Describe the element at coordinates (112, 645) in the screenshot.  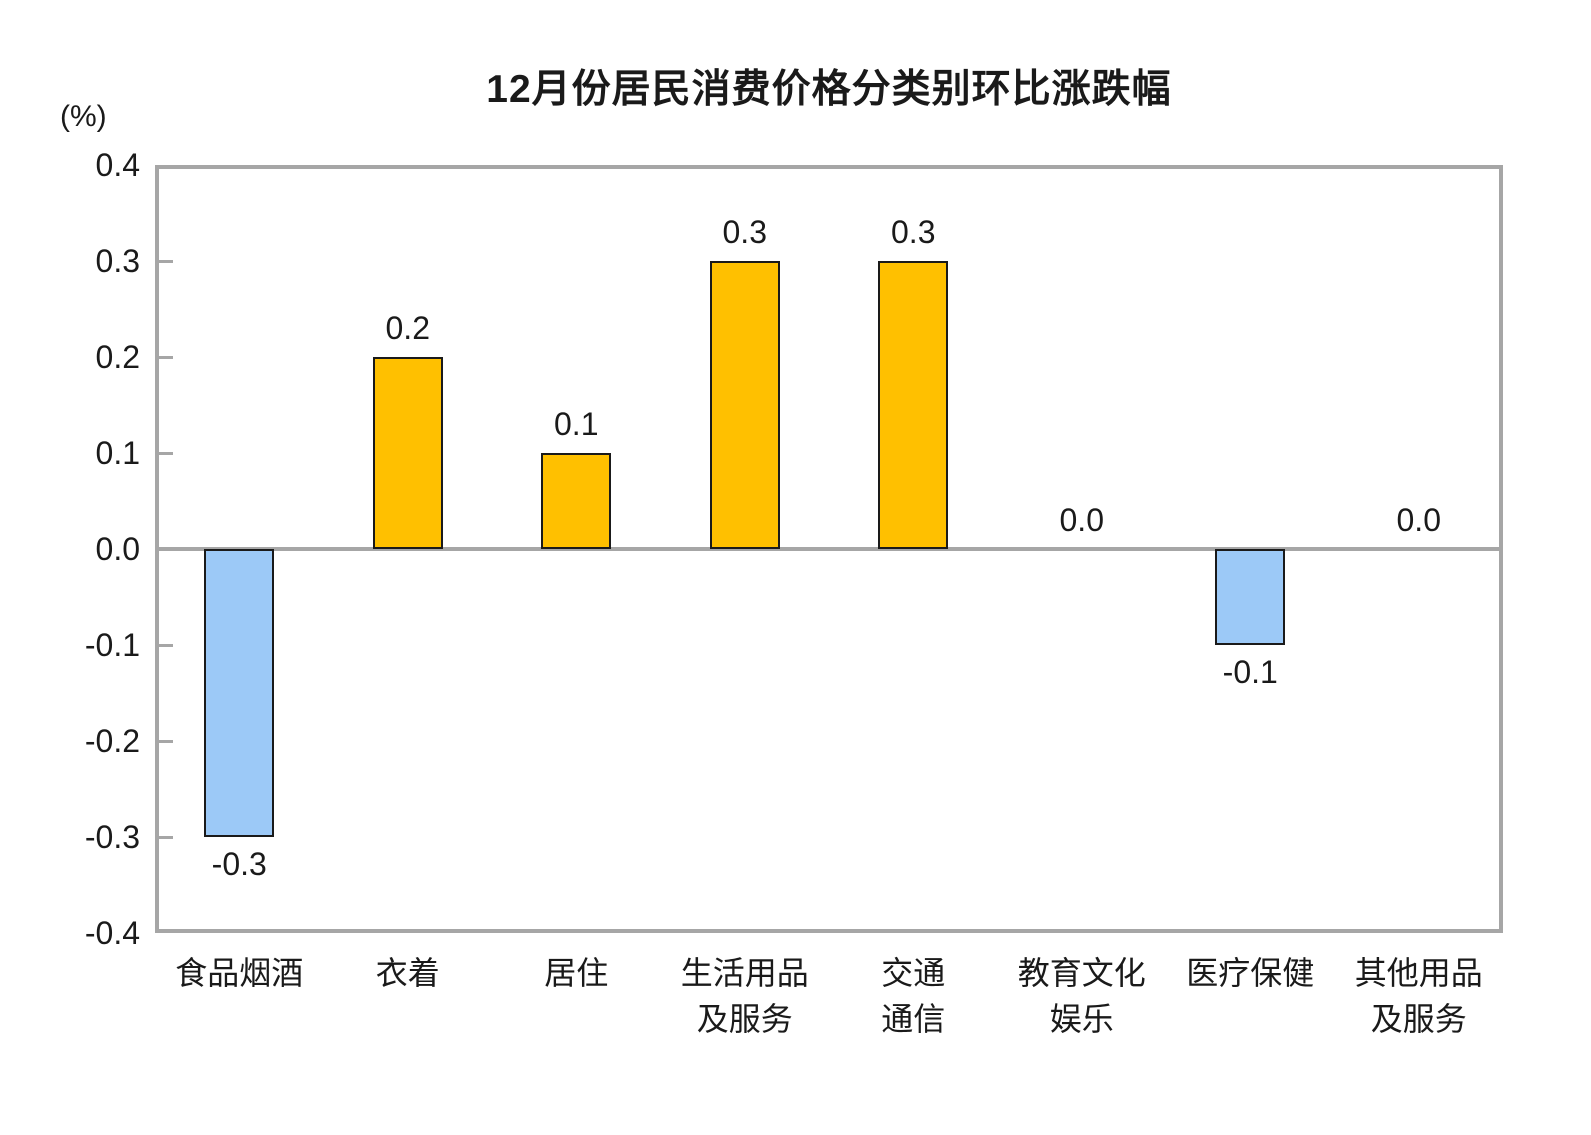
I see `y-tick-label: -0.1` at that location.